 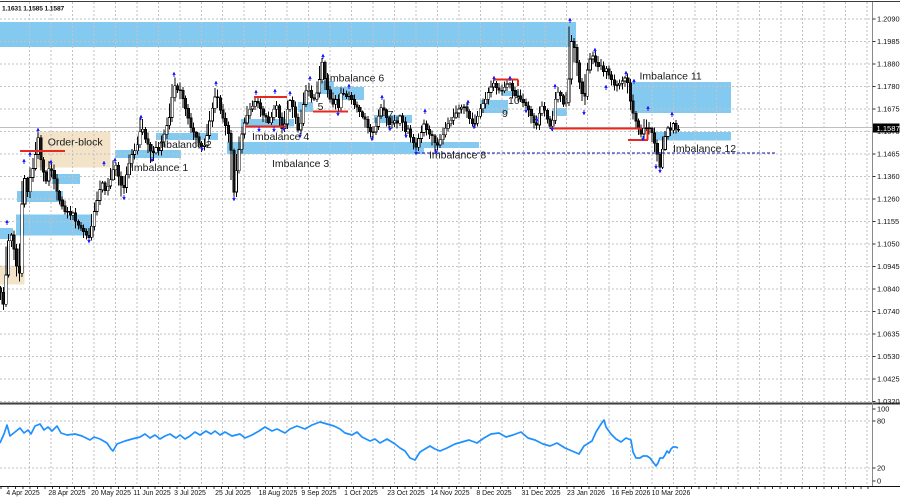 What do you see at coordinates (888, 334) in the screenshot?
I see `svg-text: 1.0635` at bounding box center [888, 334].